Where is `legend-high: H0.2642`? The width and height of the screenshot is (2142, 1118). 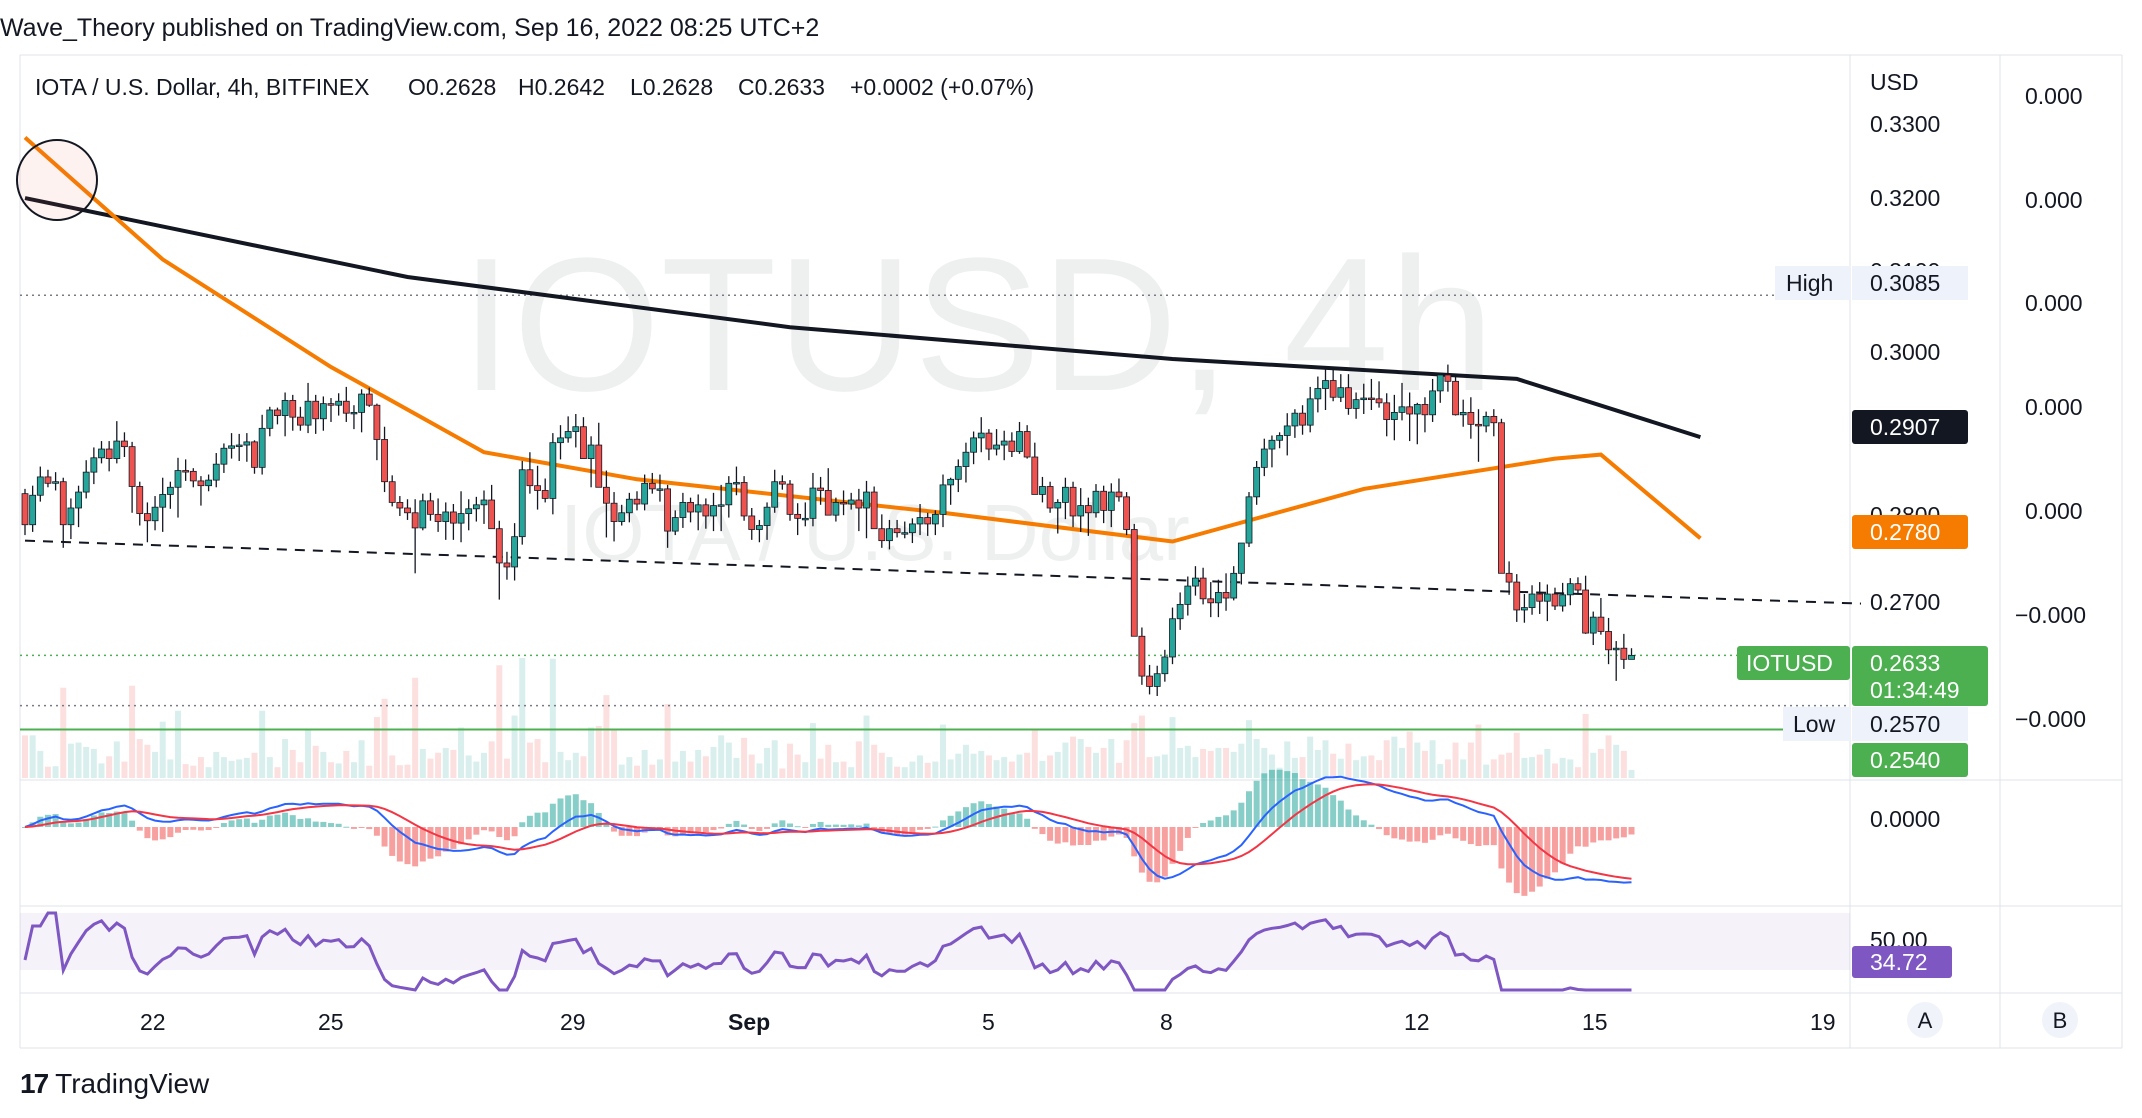 legend-high: H0.2642 is located at coordinates (561, 87).